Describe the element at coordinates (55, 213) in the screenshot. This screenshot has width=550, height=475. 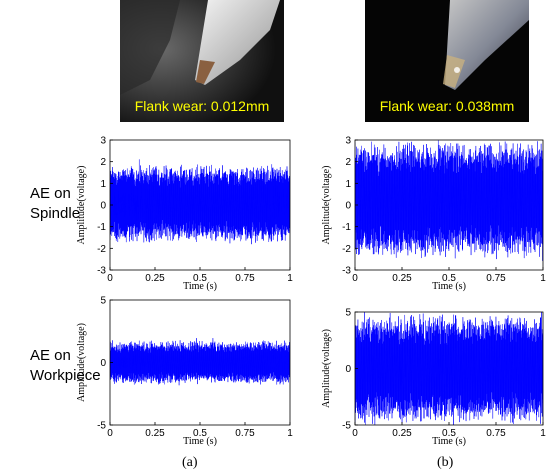
I see `row-label-spindle-line2: Spindle` at that location.